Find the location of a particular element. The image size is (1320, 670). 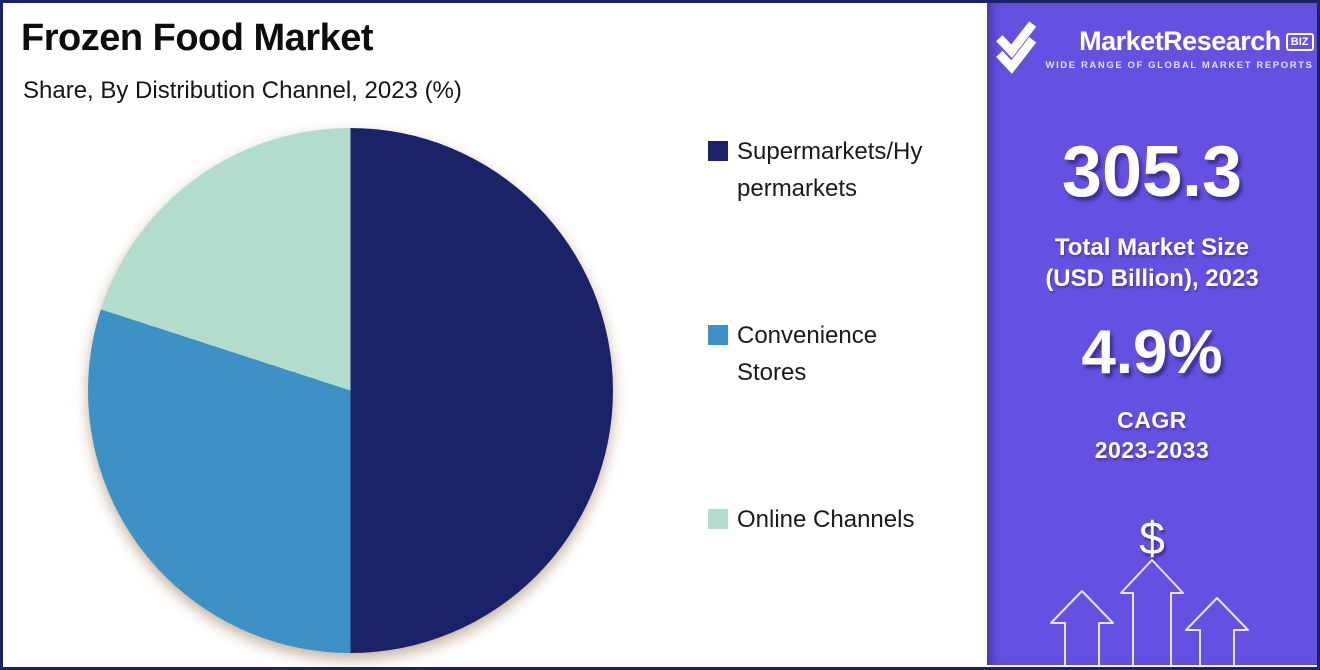

legend-label: Convenience Stores is located at coordinates (807, 354).